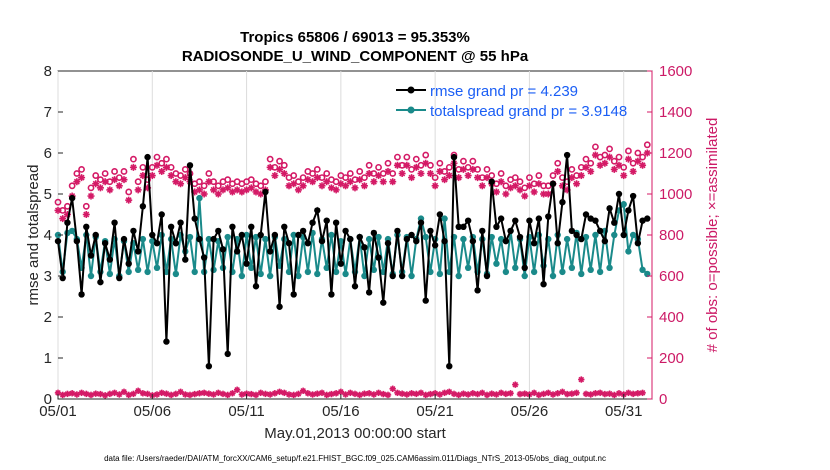 This screenshot has width=830, height=470. What do you see at coordinates (48, 235) in the screenshot?
I see `y-tick-label-left: 4` at bounding box center [48, 235].